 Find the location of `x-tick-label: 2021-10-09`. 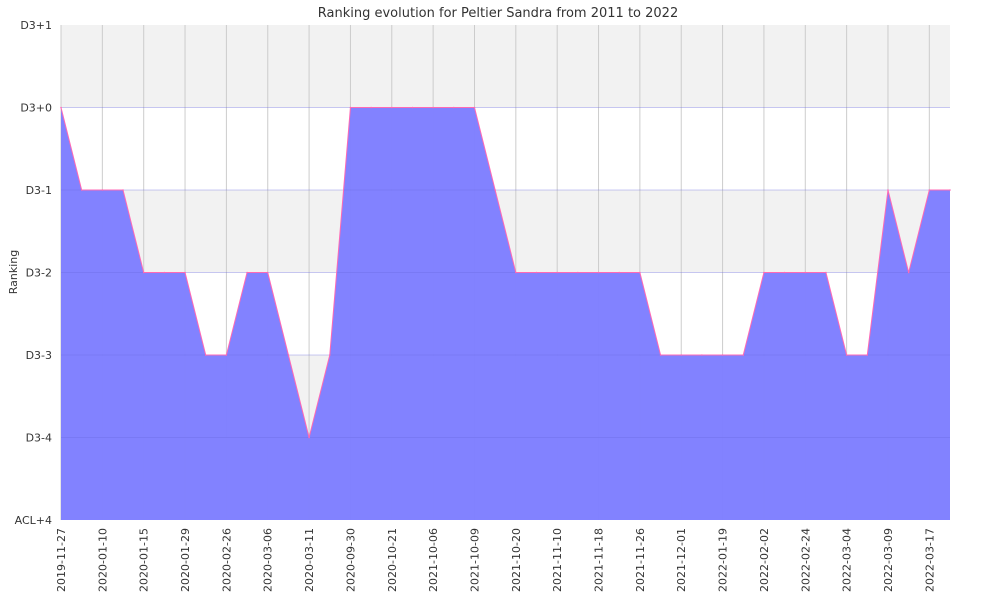

x-tick-label: 2021-10-09 is located at coordinates (474, 560).